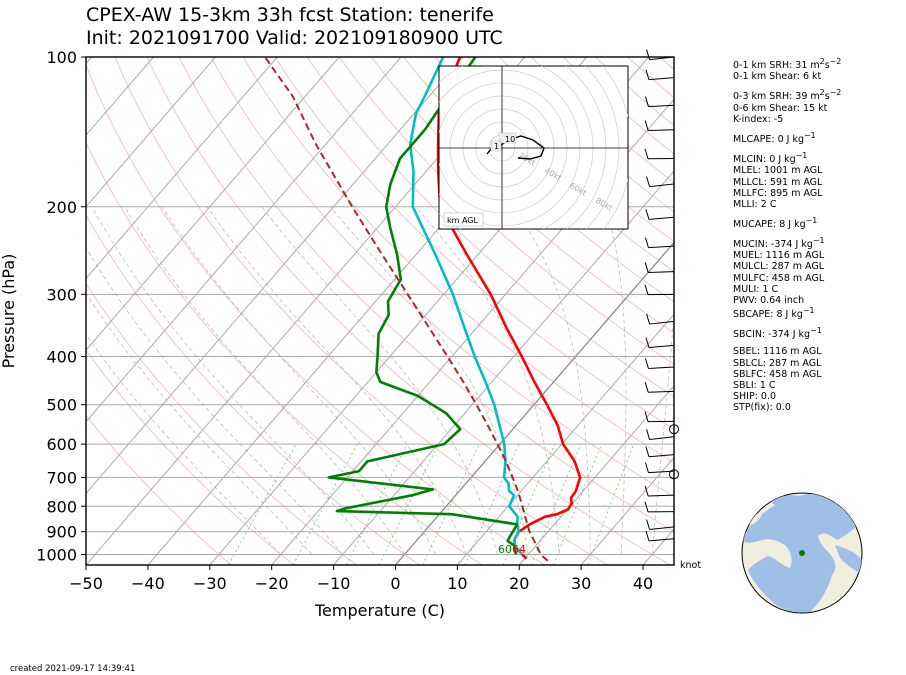  Describe the element at coordinates (779, 243) in the screenshot. I see `stat-mucin: MUCIN: -374 J kg−1` at that location.